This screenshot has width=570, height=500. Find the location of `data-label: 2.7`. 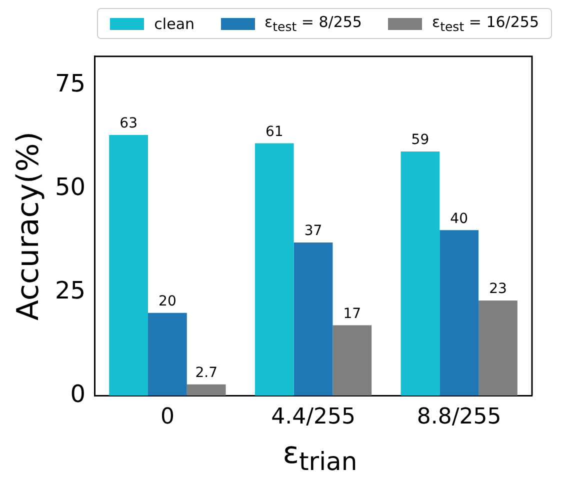

data-label: 2.7 is located at coordinates (206, 373).